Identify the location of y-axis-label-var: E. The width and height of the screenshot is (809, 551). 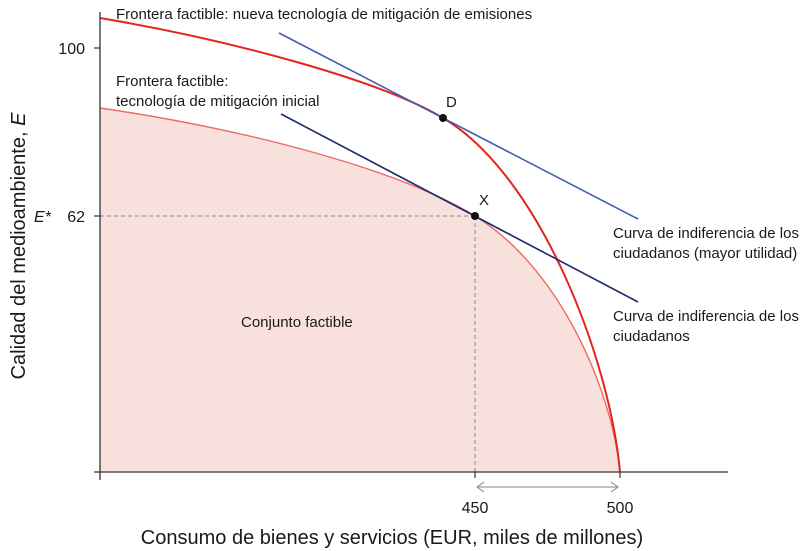
(19, 119).